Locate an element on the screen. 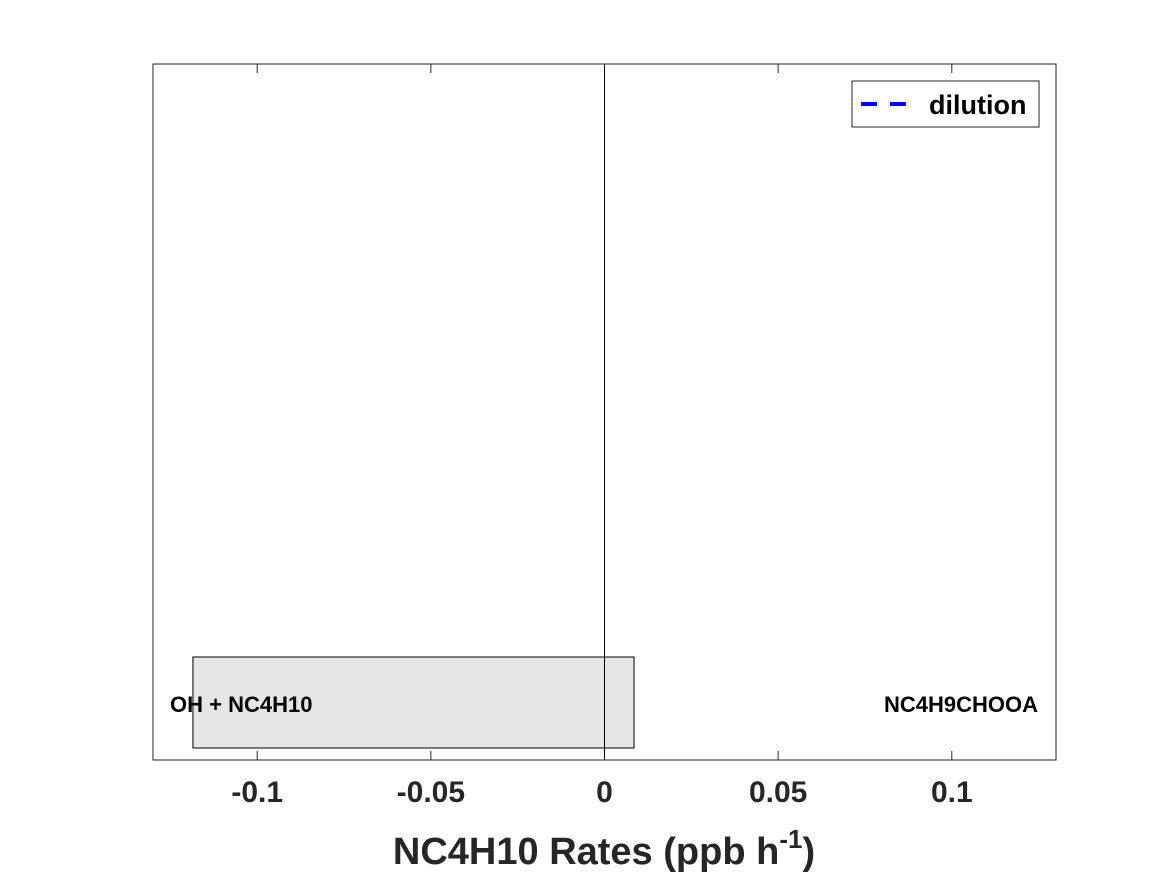  legend: dilution is located at coordinates (945, 104).